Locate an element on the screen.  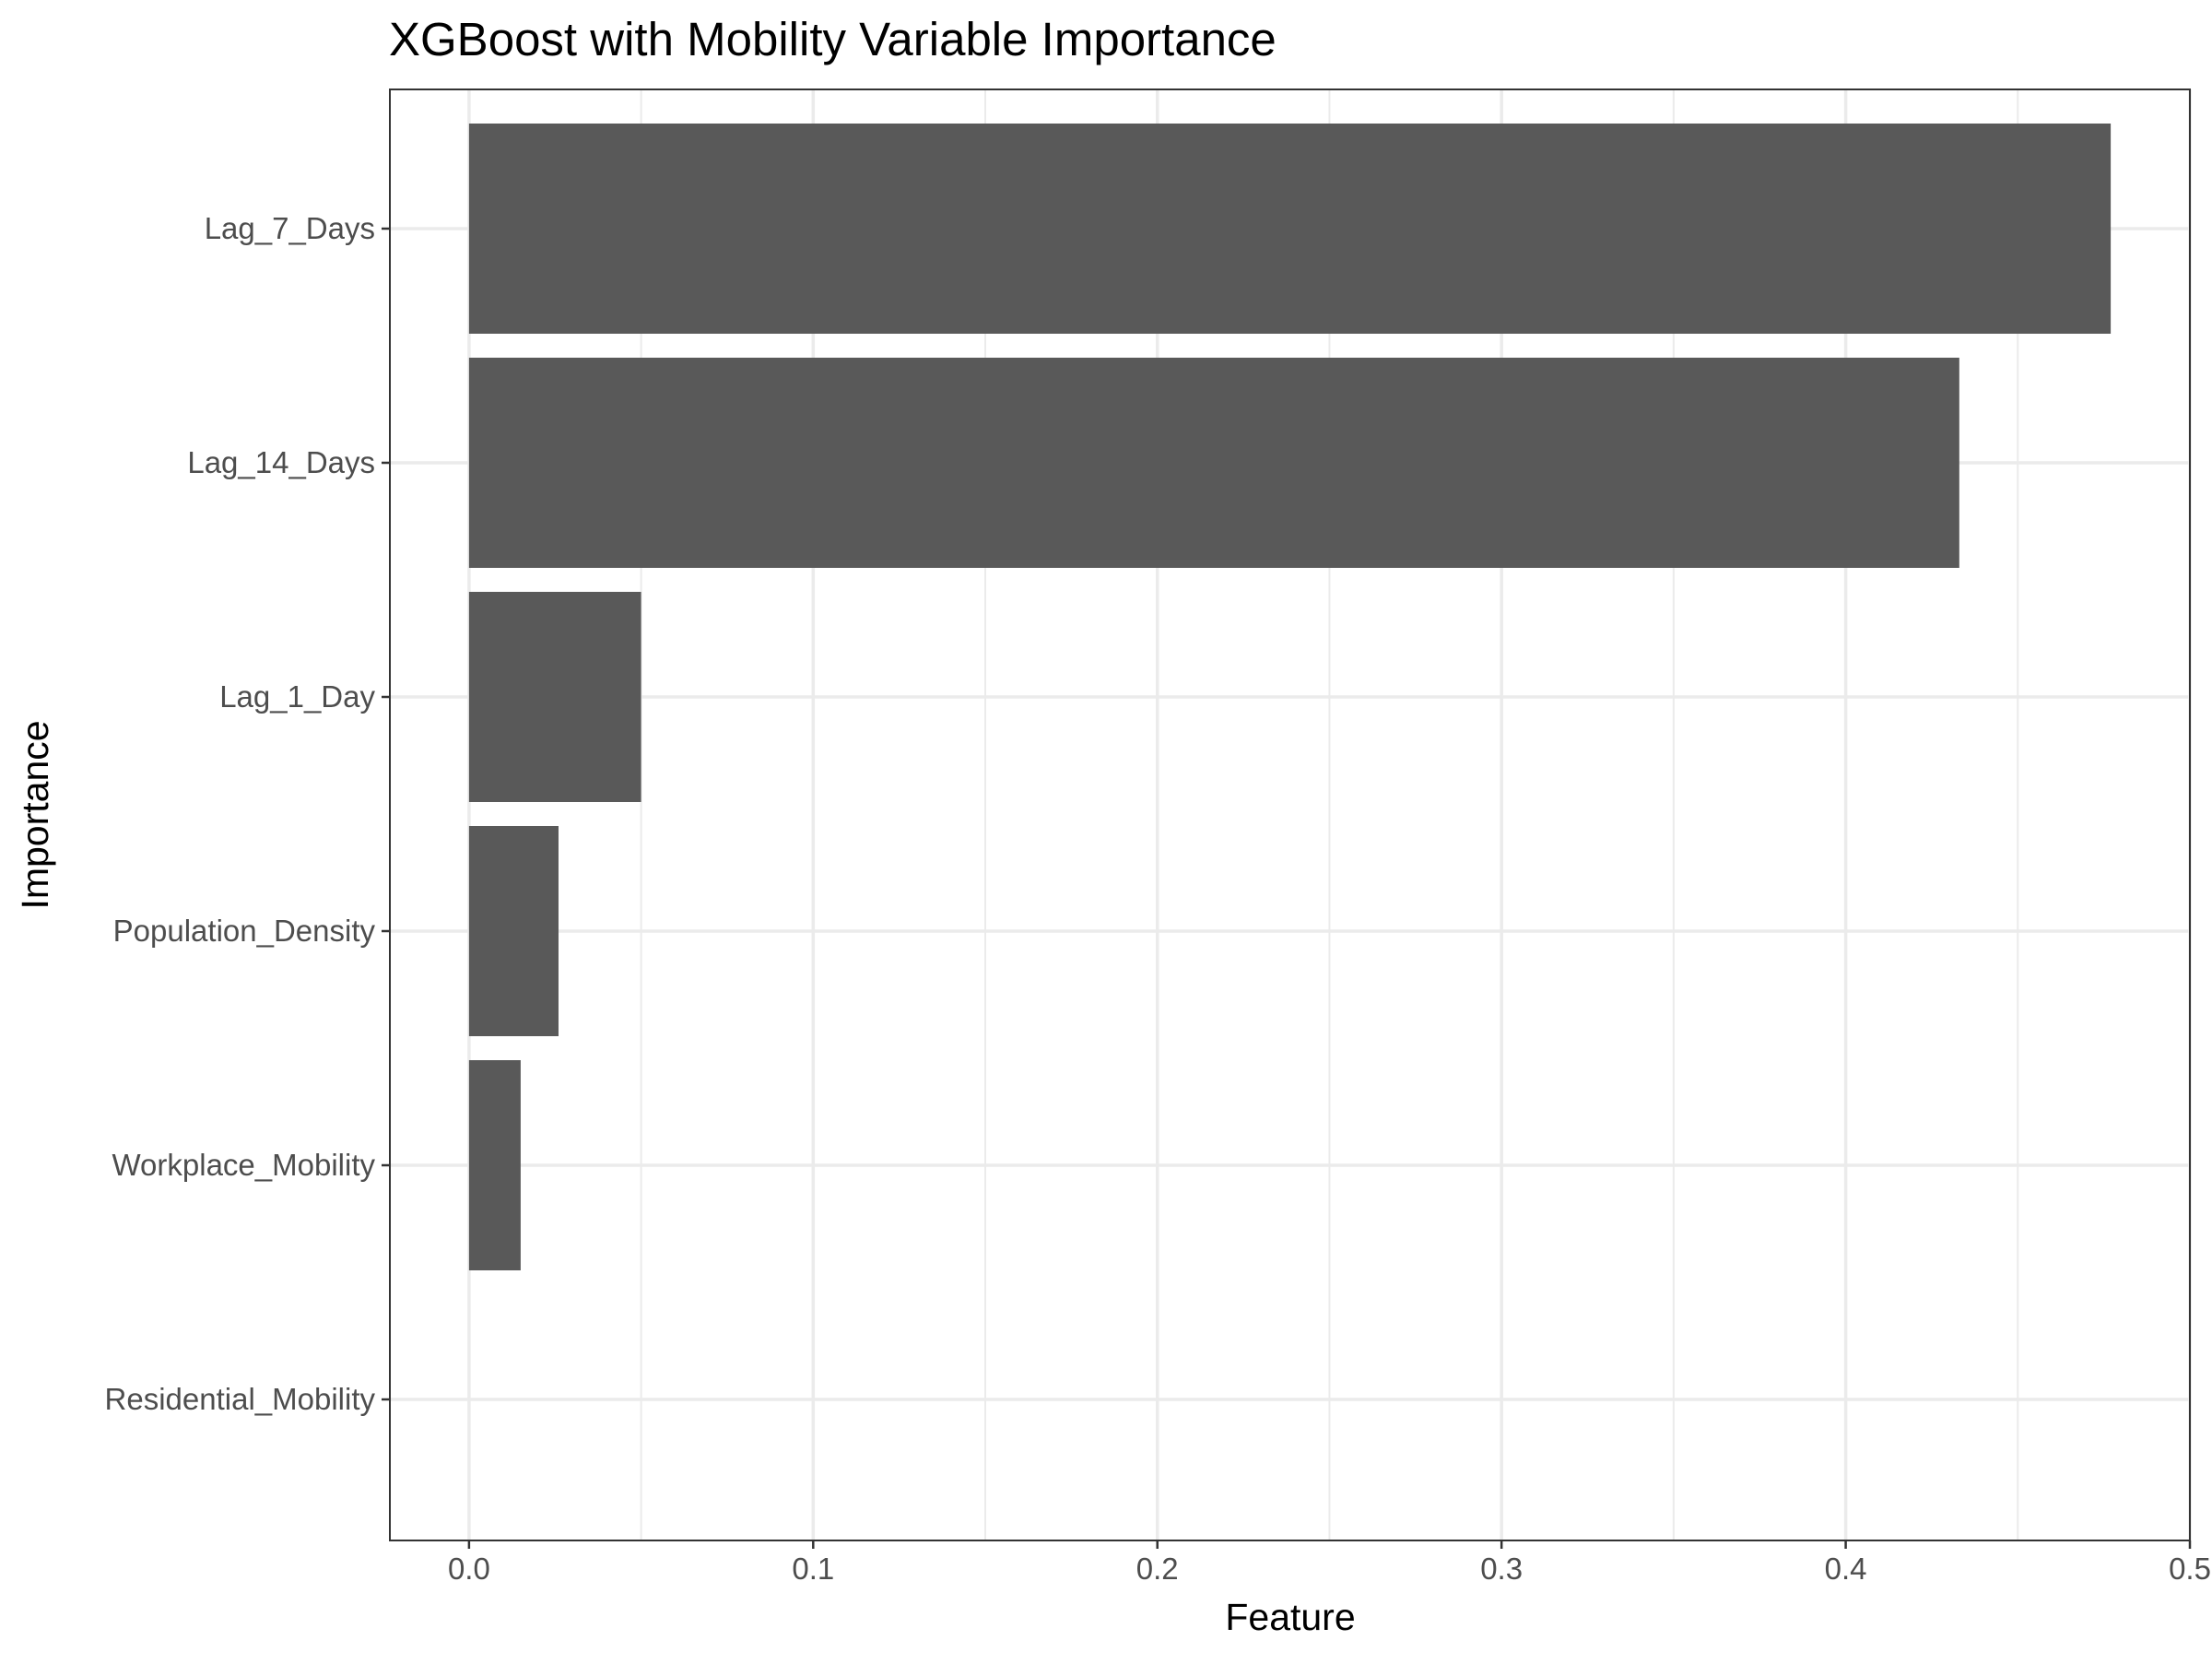
x-tick-label: 0.5 is located at coordinates (2190, 1569).